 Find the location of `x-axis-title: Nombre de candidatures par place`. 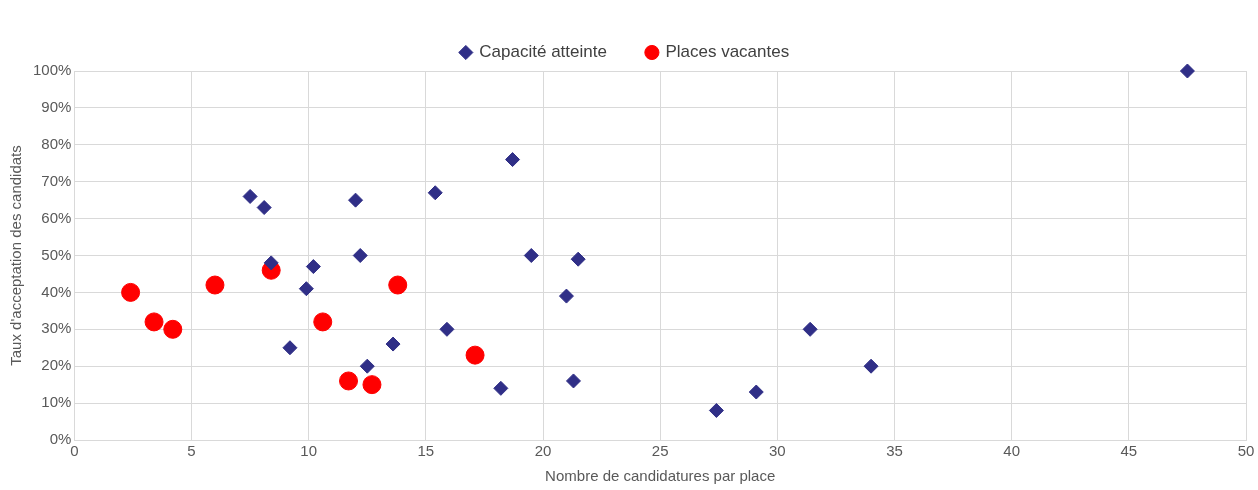

x-axis-title: Nombre de candidatures par place is located at coordinates (660, 476).